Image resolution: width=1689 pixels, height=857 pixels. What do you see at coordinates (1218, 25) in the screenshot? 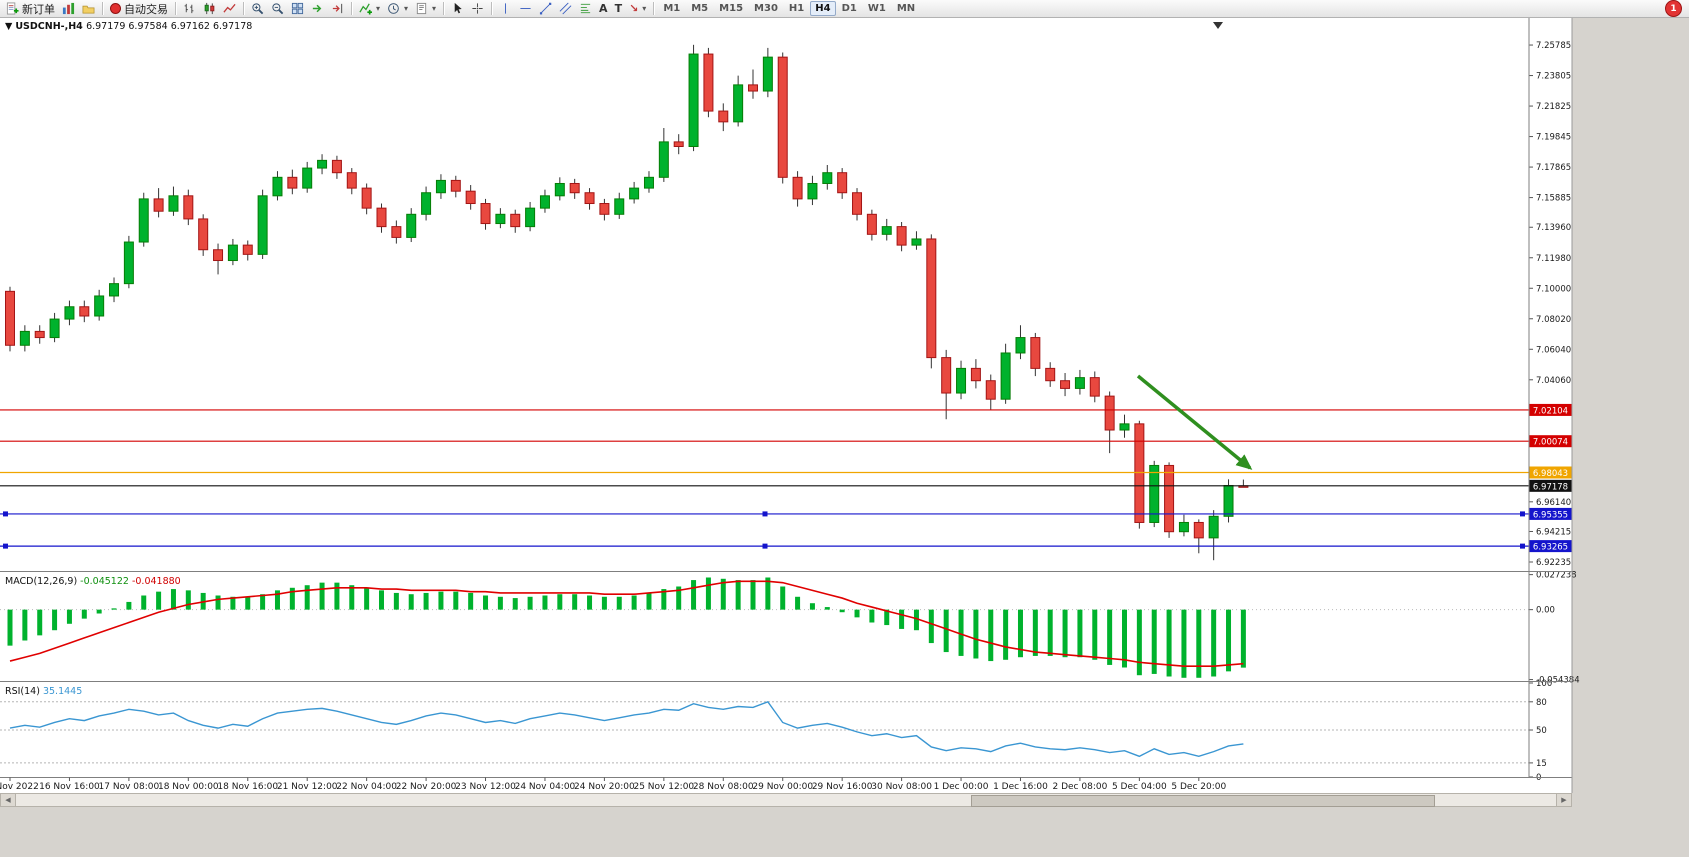
I see `chart-shift-marker` at bounding box center [1218, 25].